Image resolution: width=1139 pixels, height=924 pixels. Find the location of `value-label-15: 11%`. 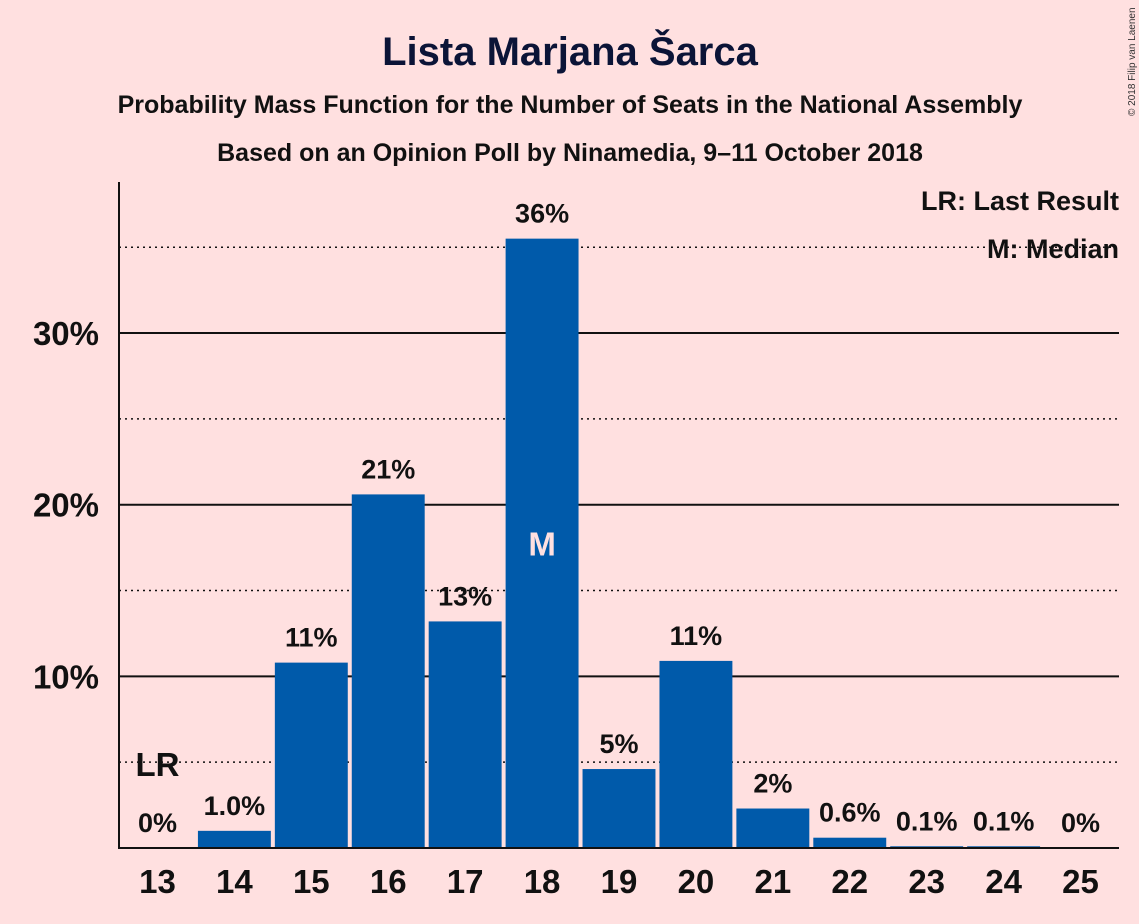

value-label-15: 11% is located at coordinates (311, 638).